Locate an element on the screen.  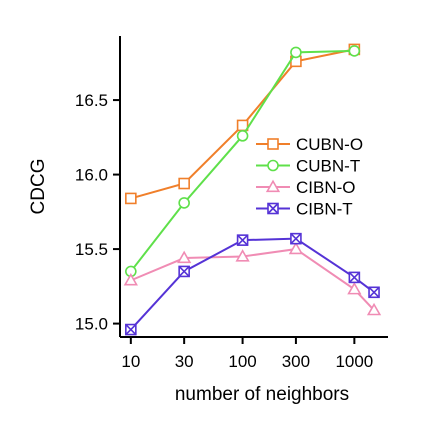
legend-item-cibn-t: CIBN-T is located at coordinates (304, 209).